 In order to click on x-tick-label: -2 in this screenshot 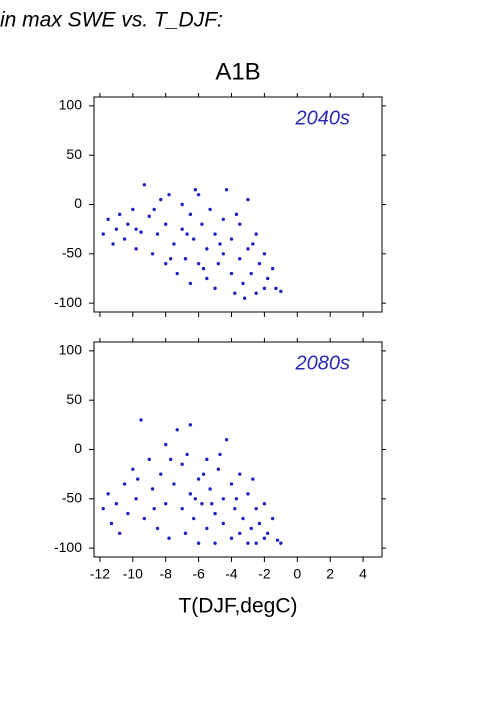, I will do `click(264, 574)`.